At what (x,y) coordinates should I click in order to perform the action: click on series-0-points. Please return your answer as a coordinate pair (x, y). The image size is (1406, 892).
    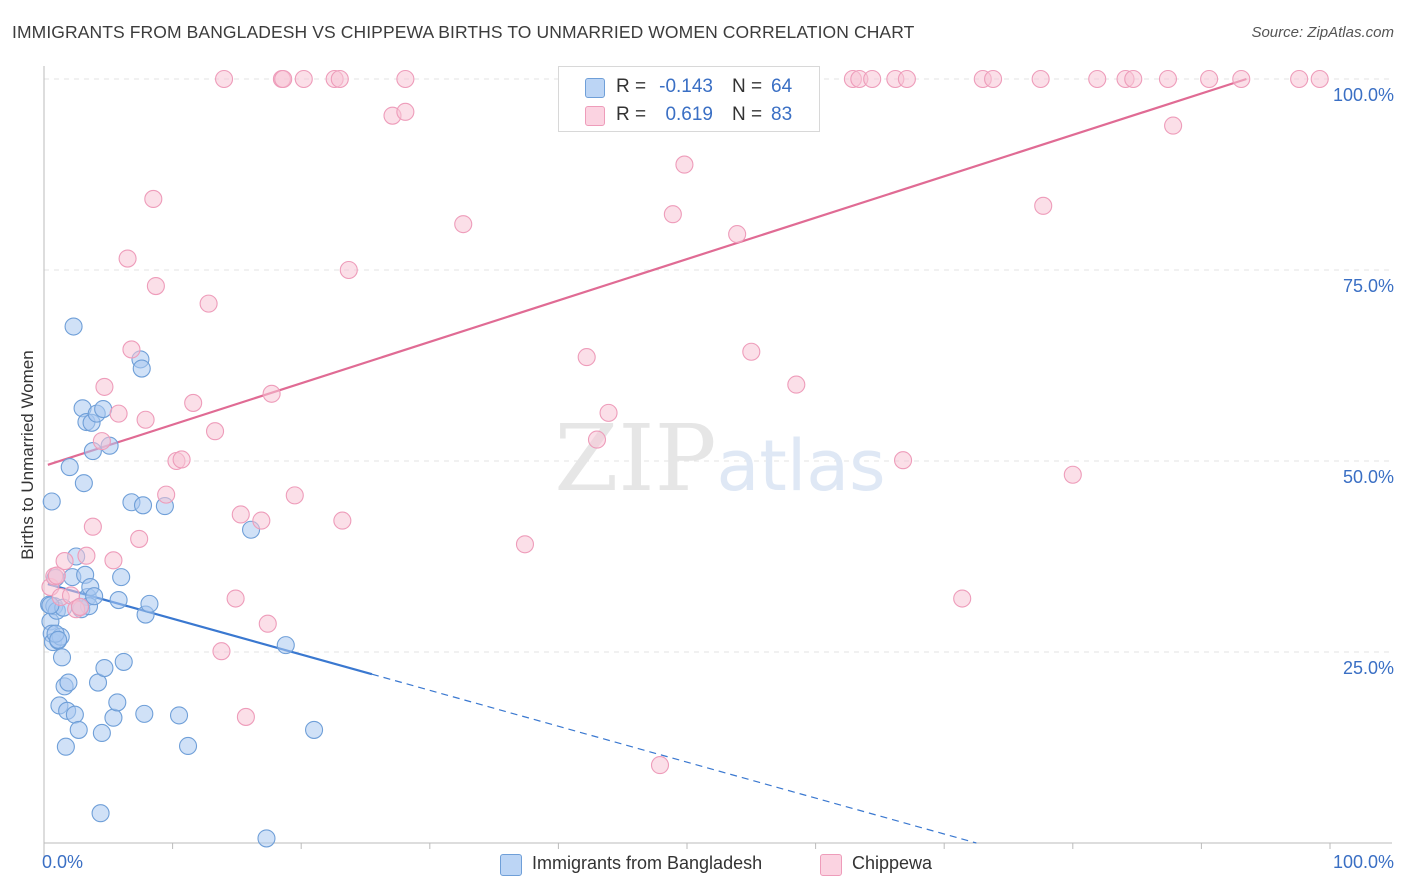
    Looking at the image, I should click on (182, 582).